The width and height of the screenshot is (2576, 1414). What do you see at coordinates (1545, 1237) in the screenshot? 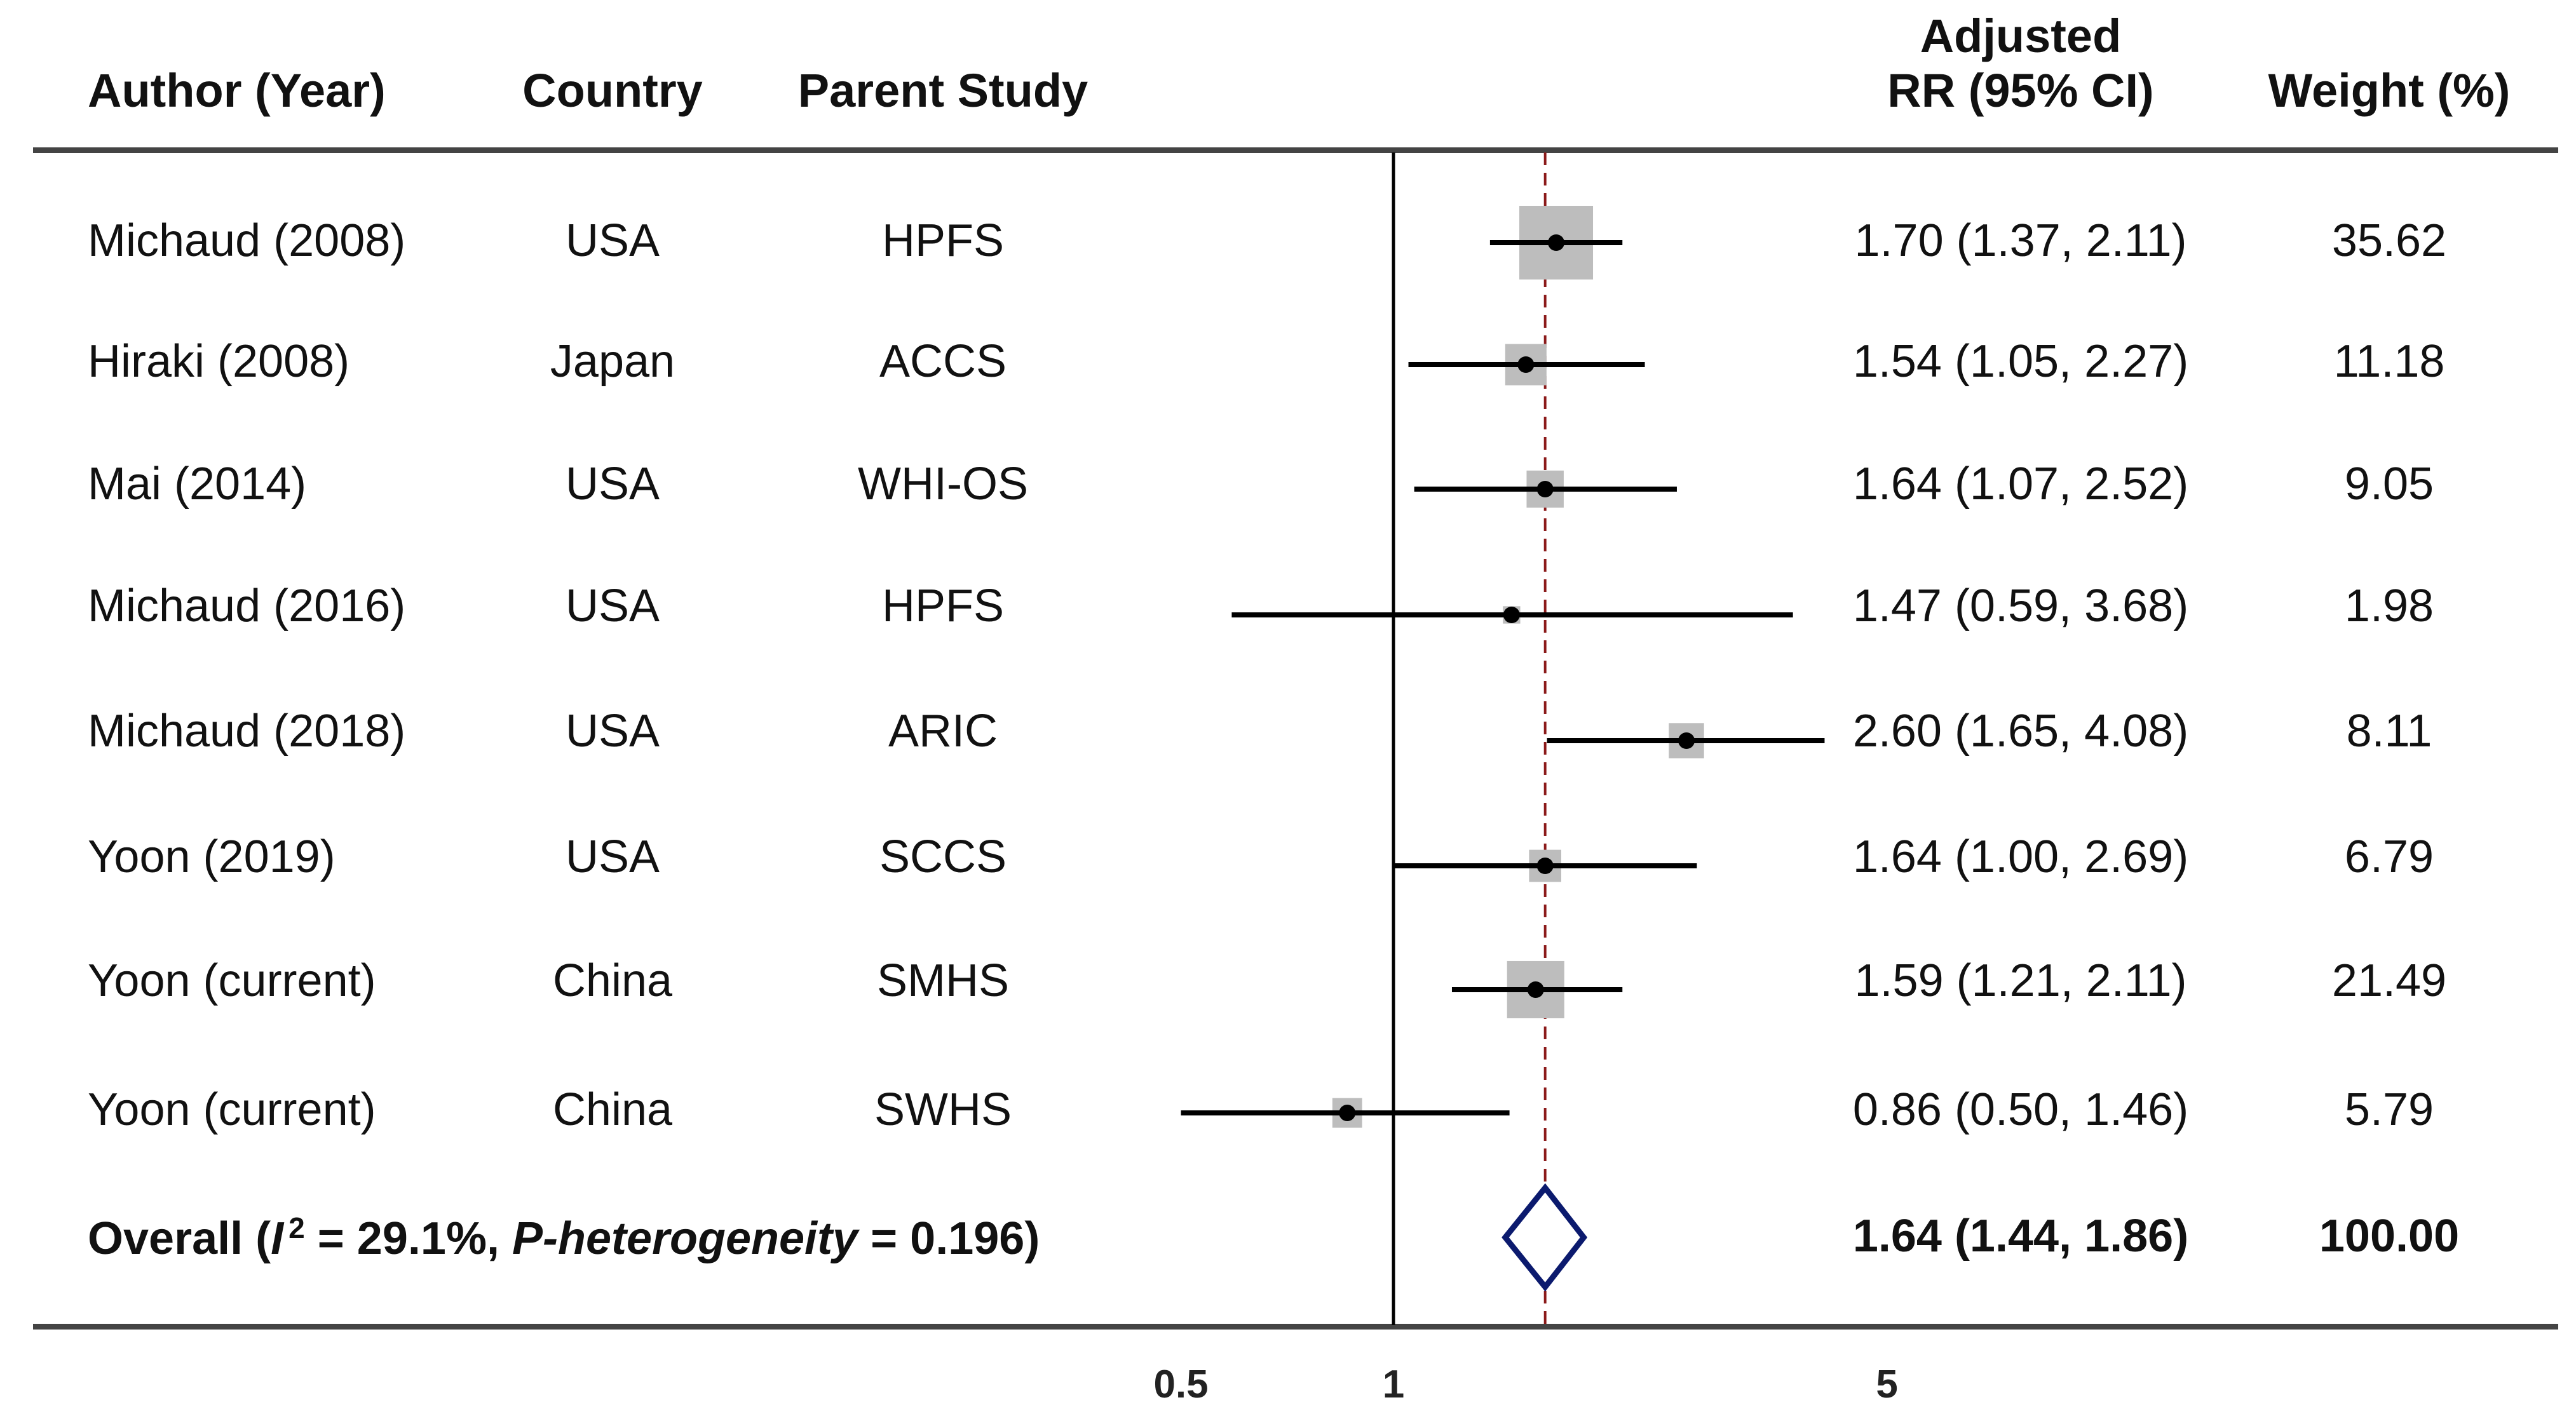
I see `overall-diamond` at bounding box center [1545, 1237].